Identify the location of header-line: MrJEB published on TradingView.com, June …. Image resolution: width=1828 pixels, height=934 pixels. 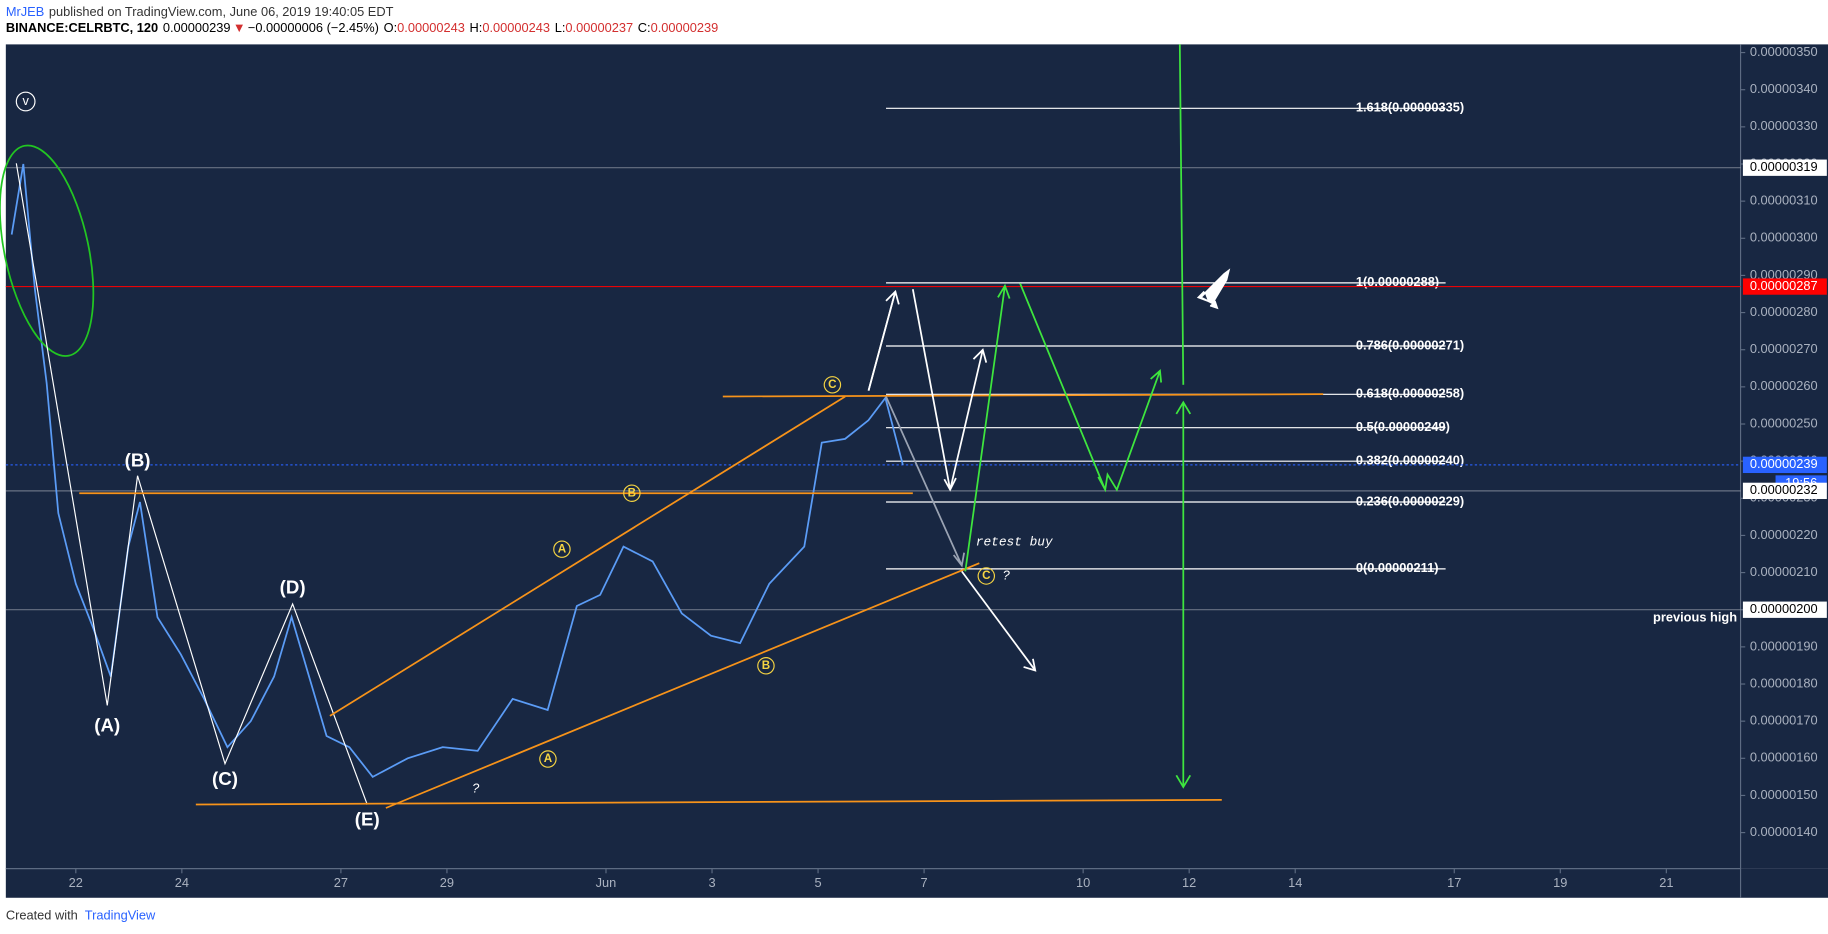
(200, 11).